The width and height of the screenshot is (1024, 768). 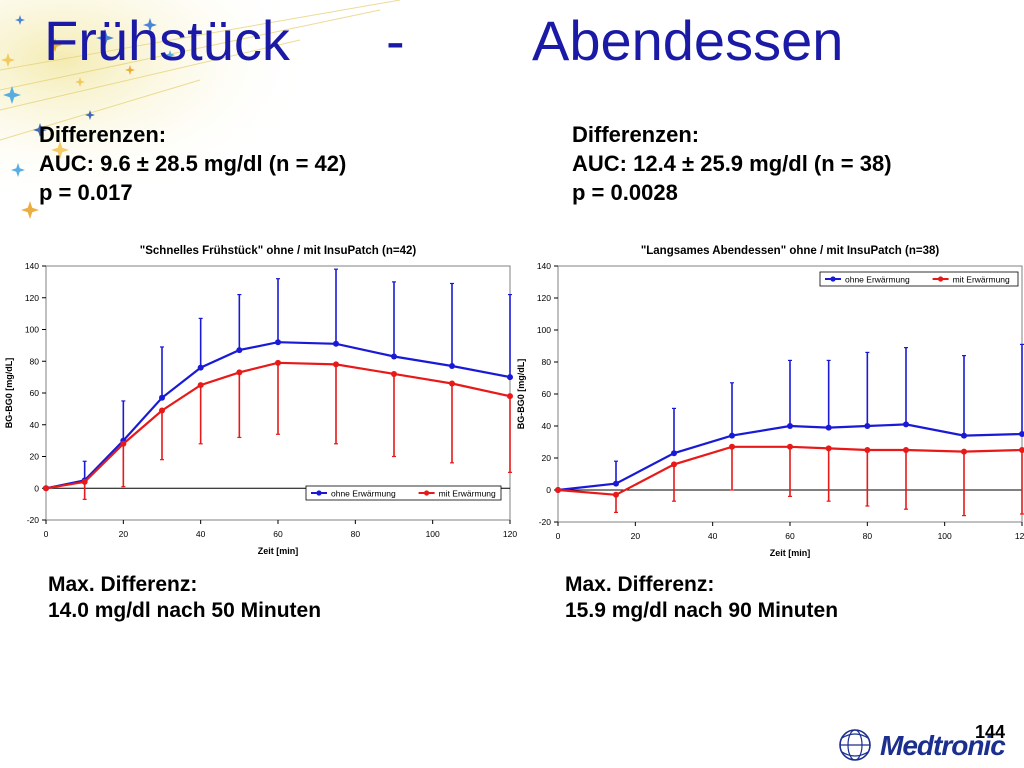 I want to click on slide-title-left: Frühstück, so click(x=167, y=40).